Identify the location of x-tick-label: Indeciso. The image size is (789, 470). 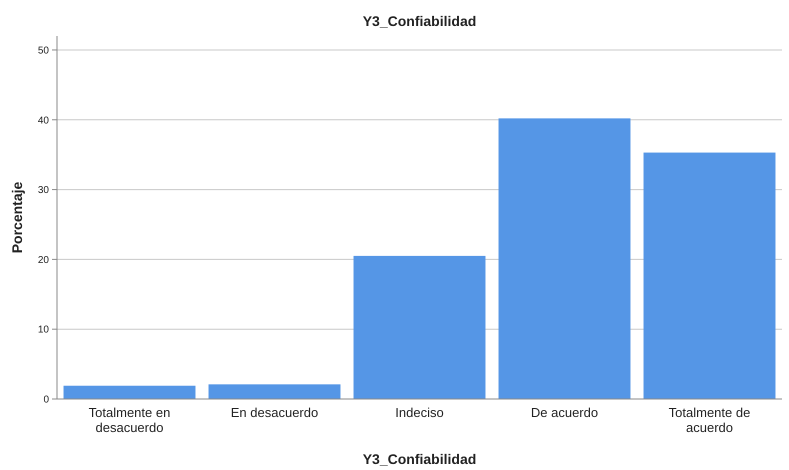
(419, 412).